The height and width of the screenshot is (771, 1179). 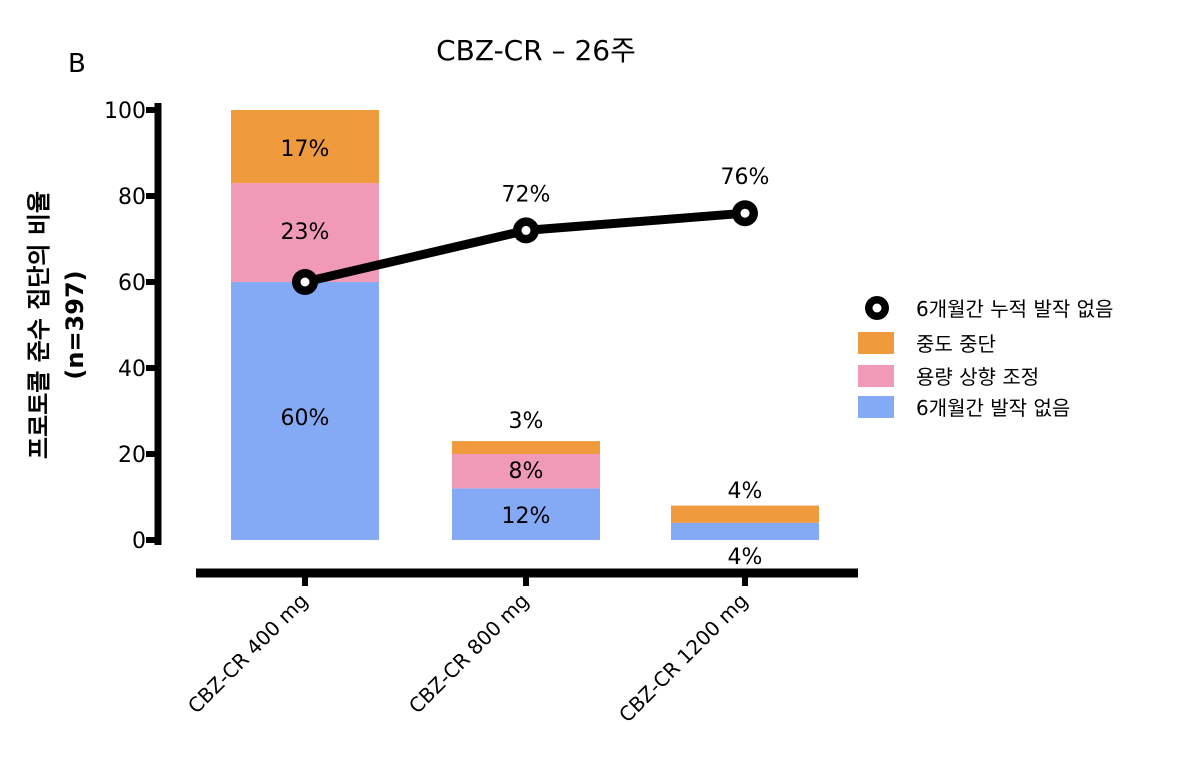 I want to click on line-series-group: 72% 76%, so click(x=530, y=230).